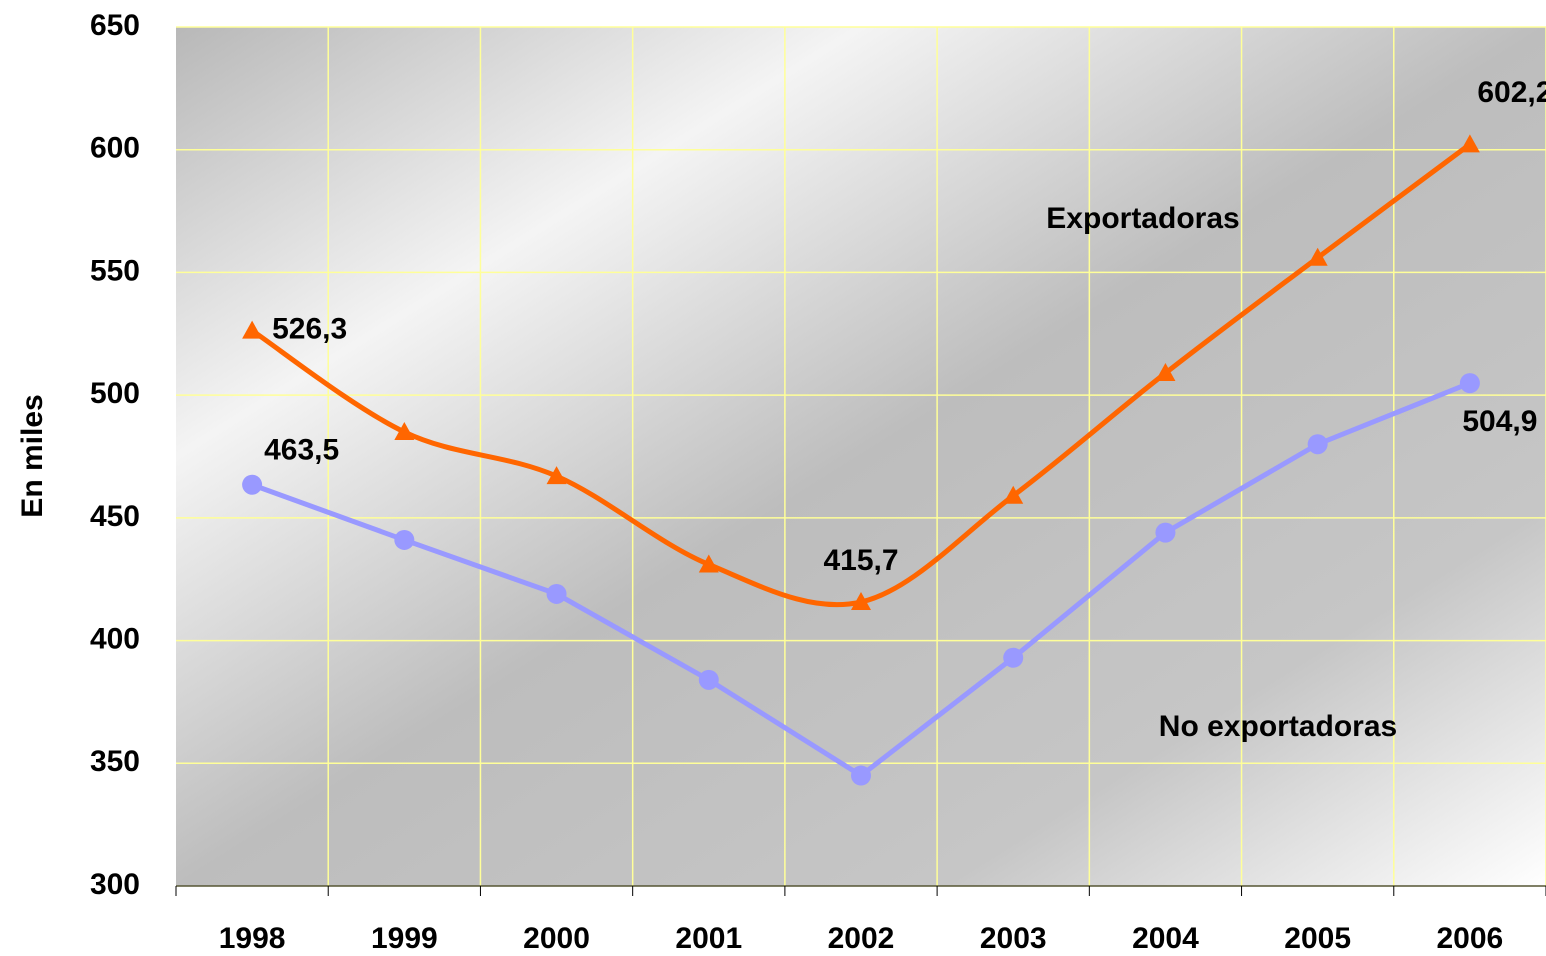 Image resolution: width=1546 pixels, height=956 pixels. I want to click on y-tick-label: 600, so click(115, 148).